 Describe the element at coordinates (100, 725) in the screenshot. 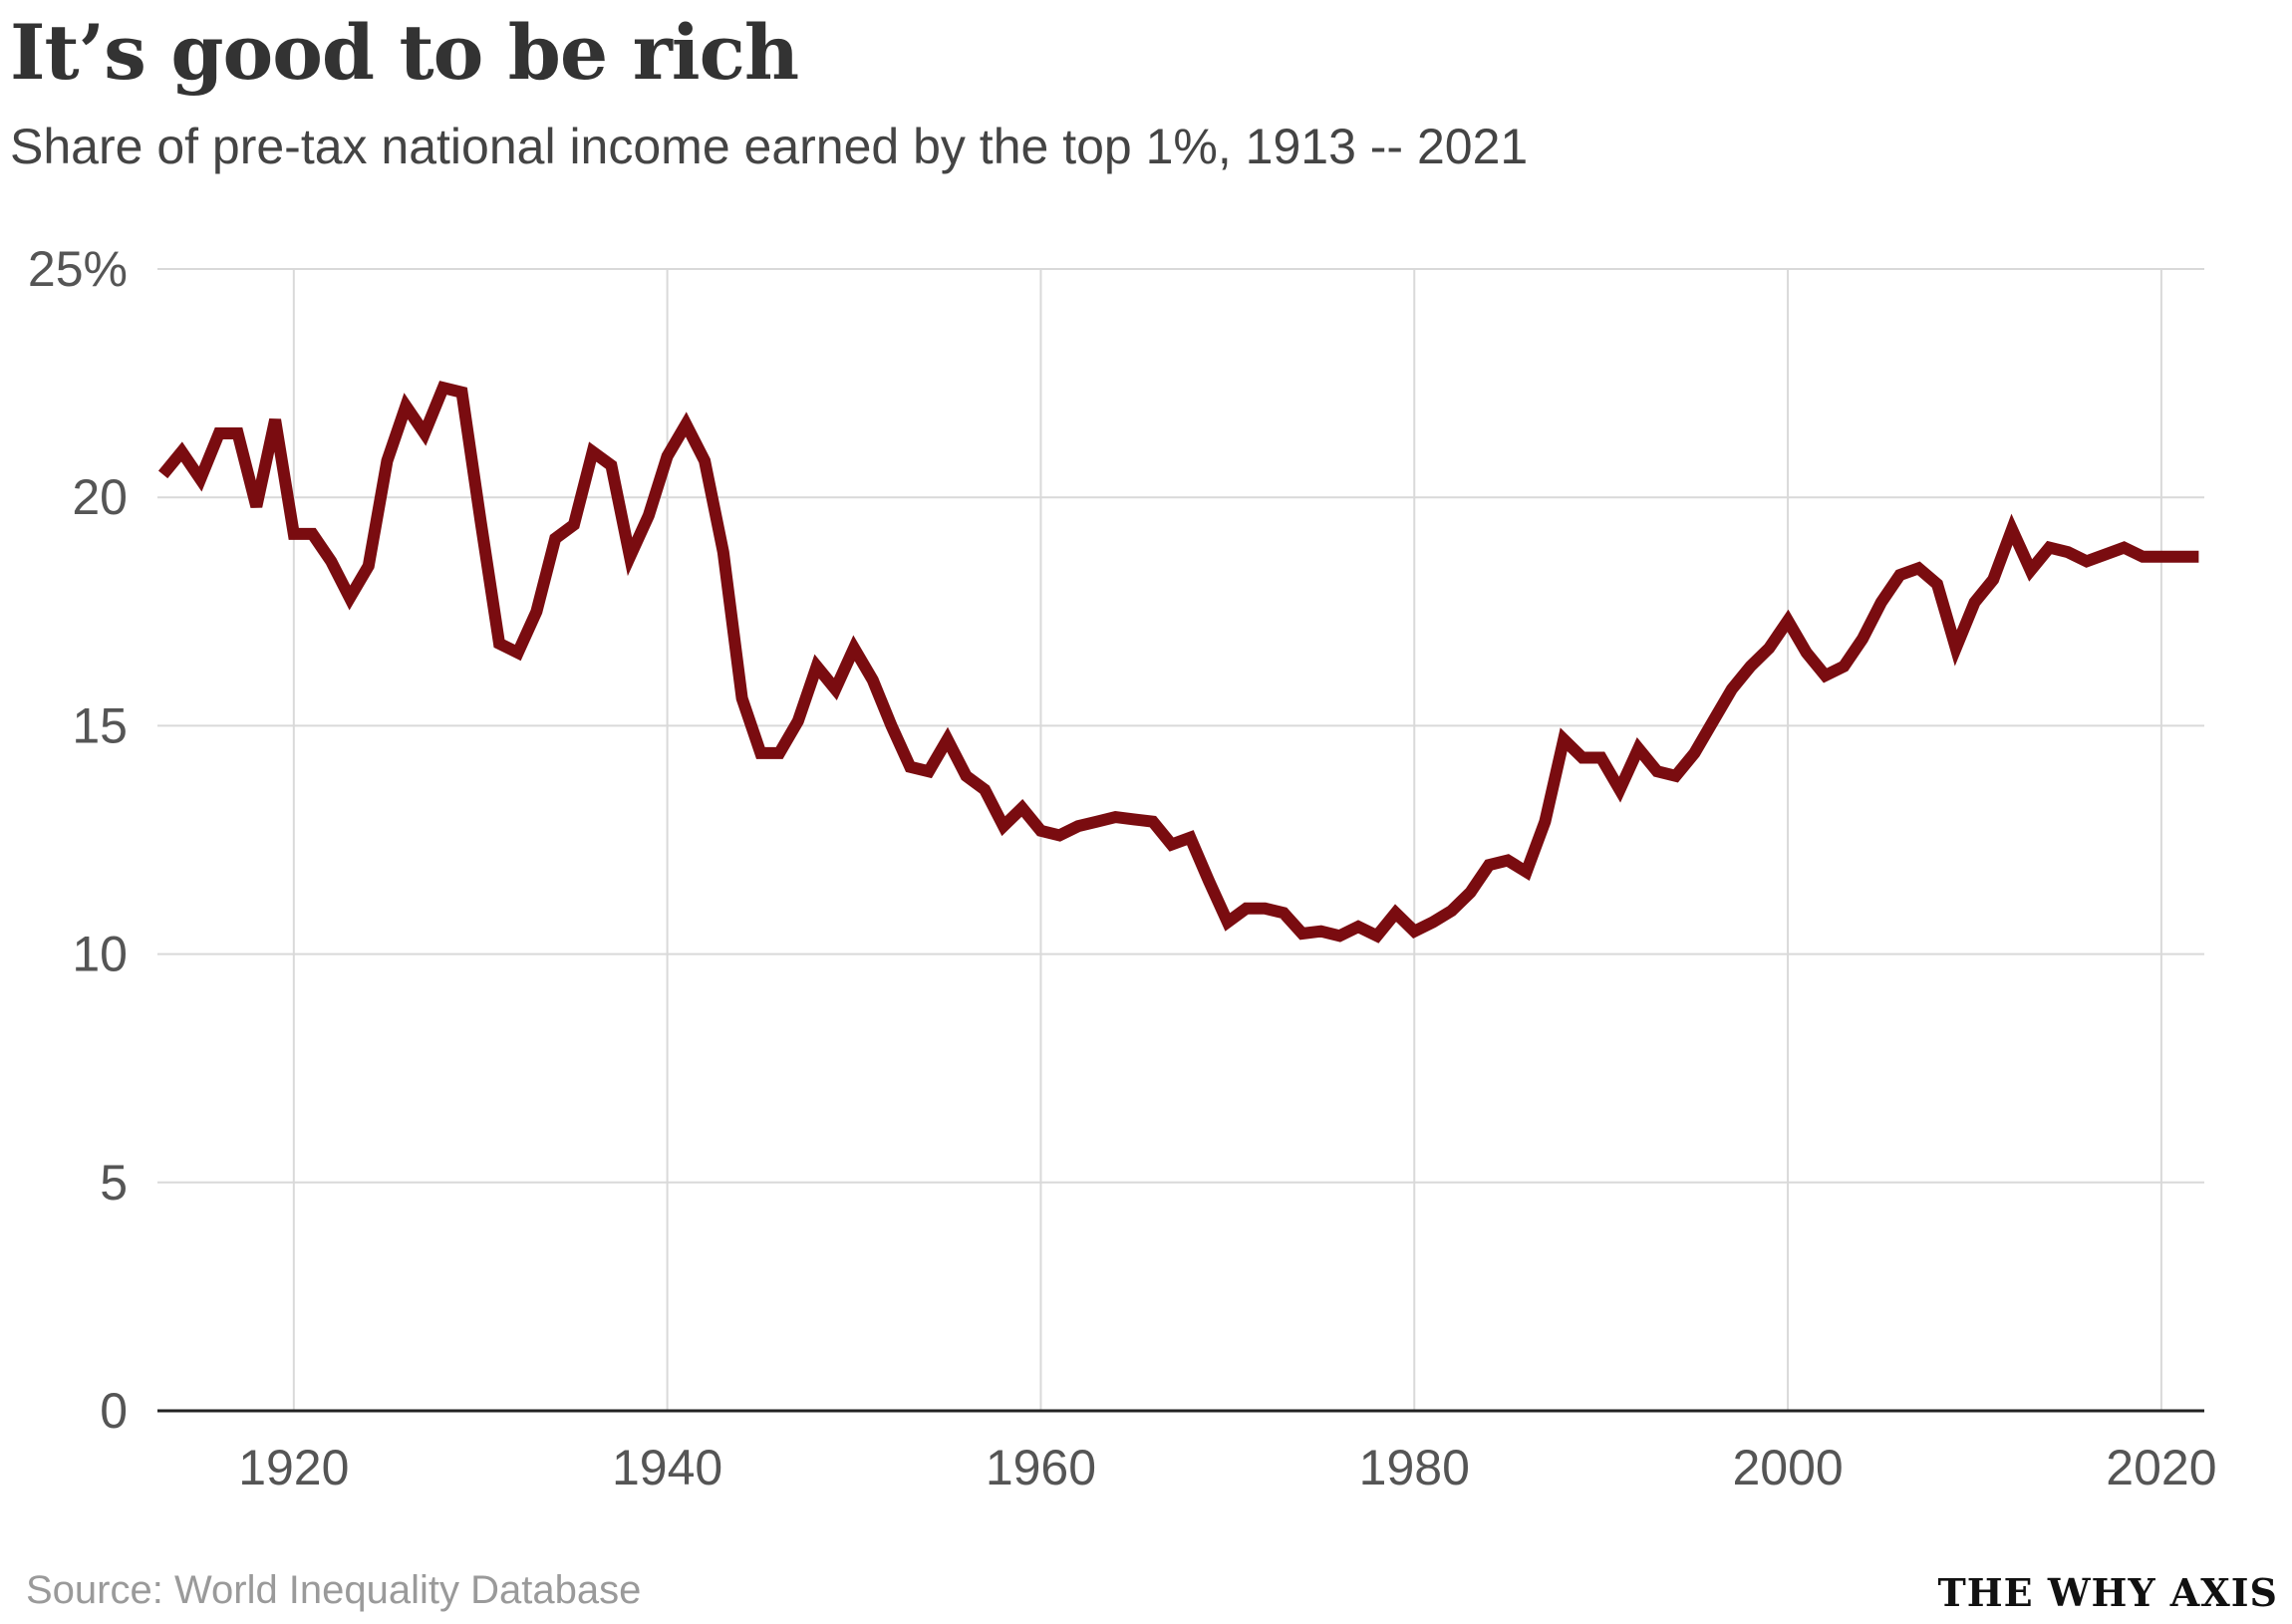

I see `y-tick-label: 15` at that location.